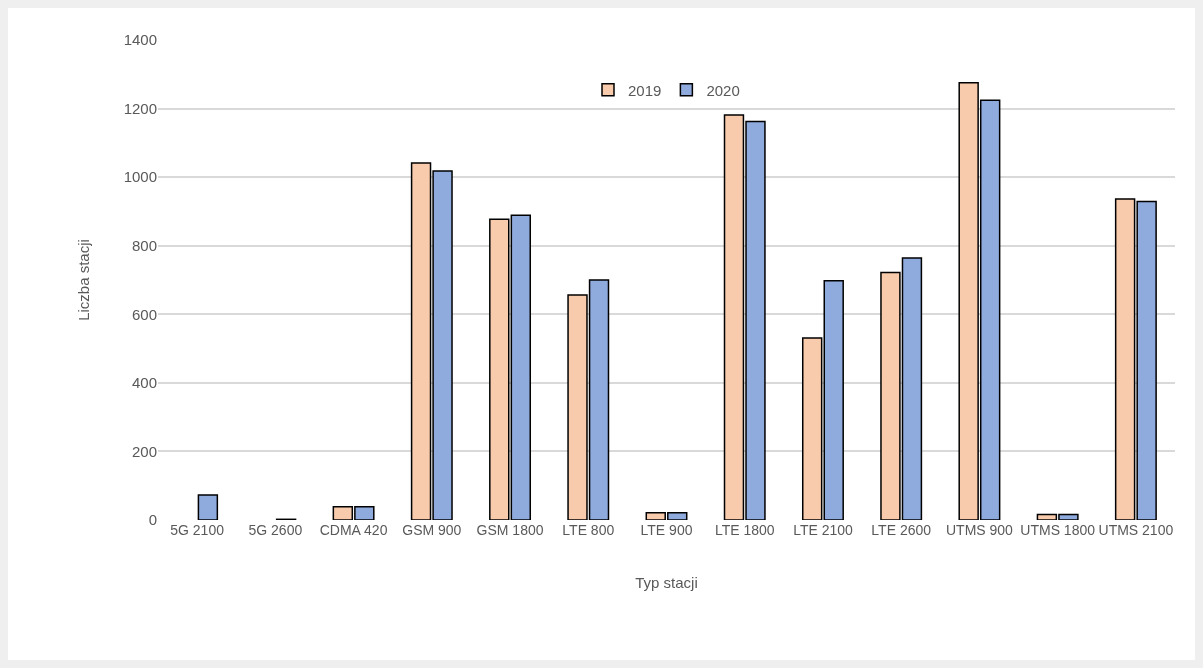  What do you see at coordinates (588, 530) in the screenshot?
I see `x-tick-label: LTE 800` at bounding box center [588, 530].